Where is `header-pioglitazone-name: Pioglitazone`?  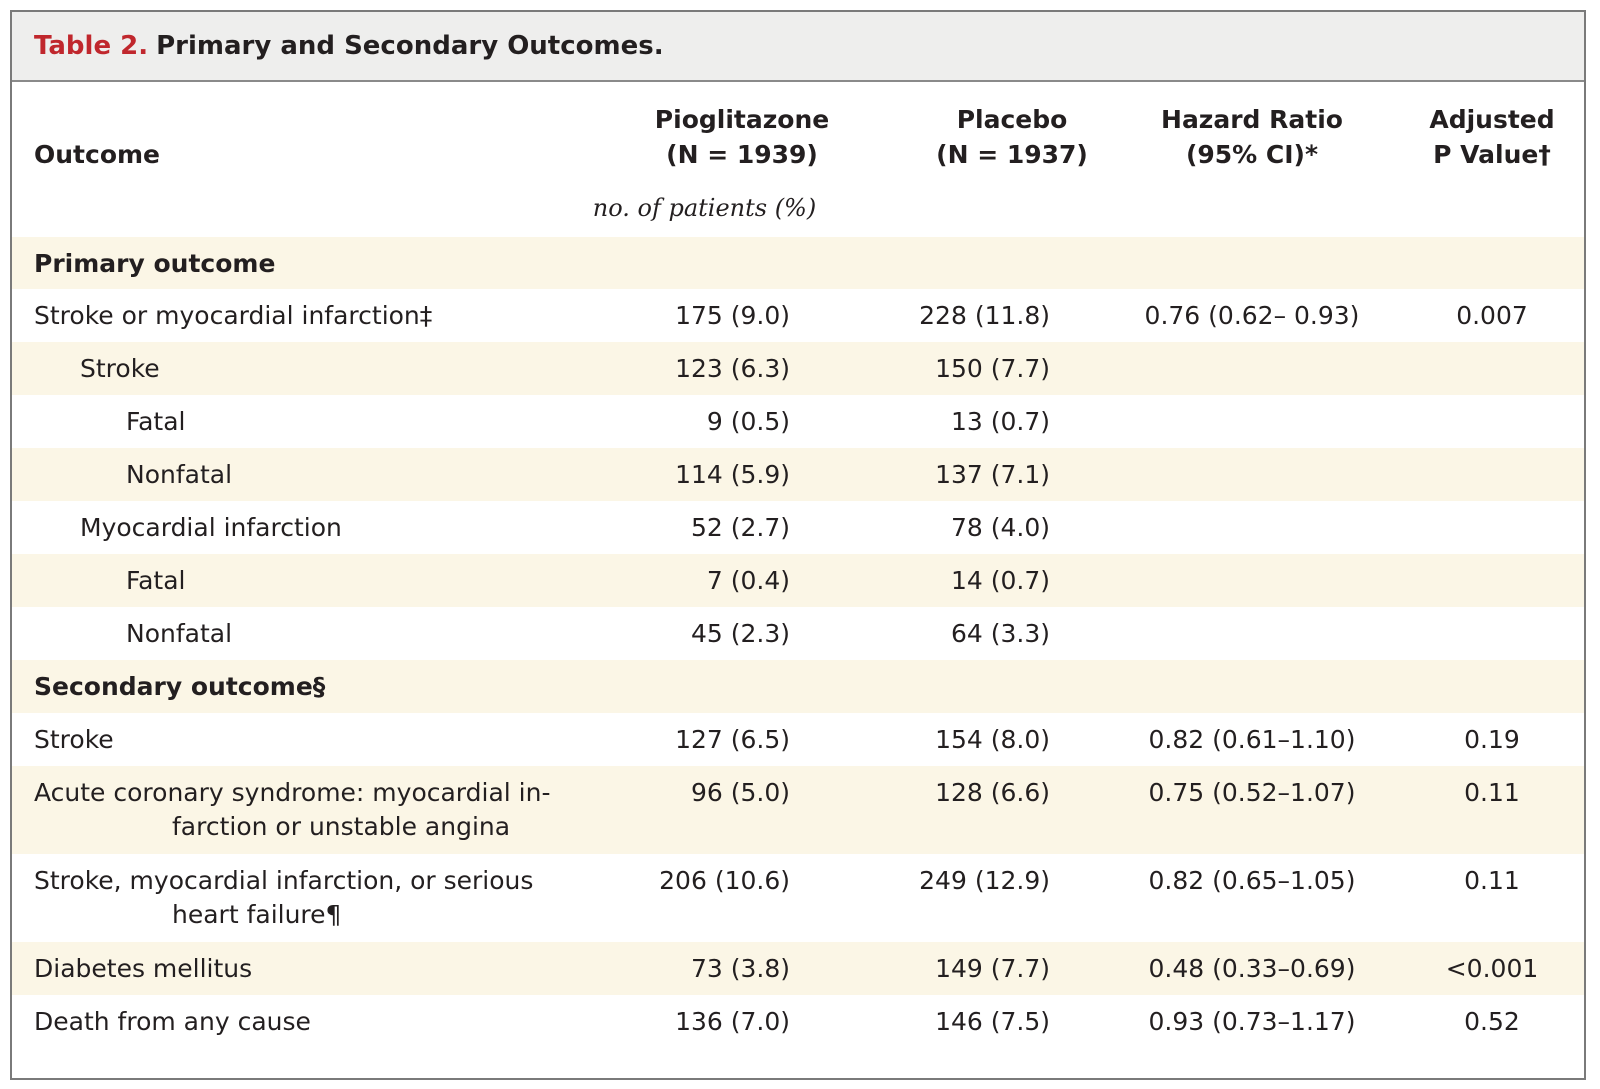
header-pioglitazone-name: Pioglitazone is located at coordinates (742, 119).